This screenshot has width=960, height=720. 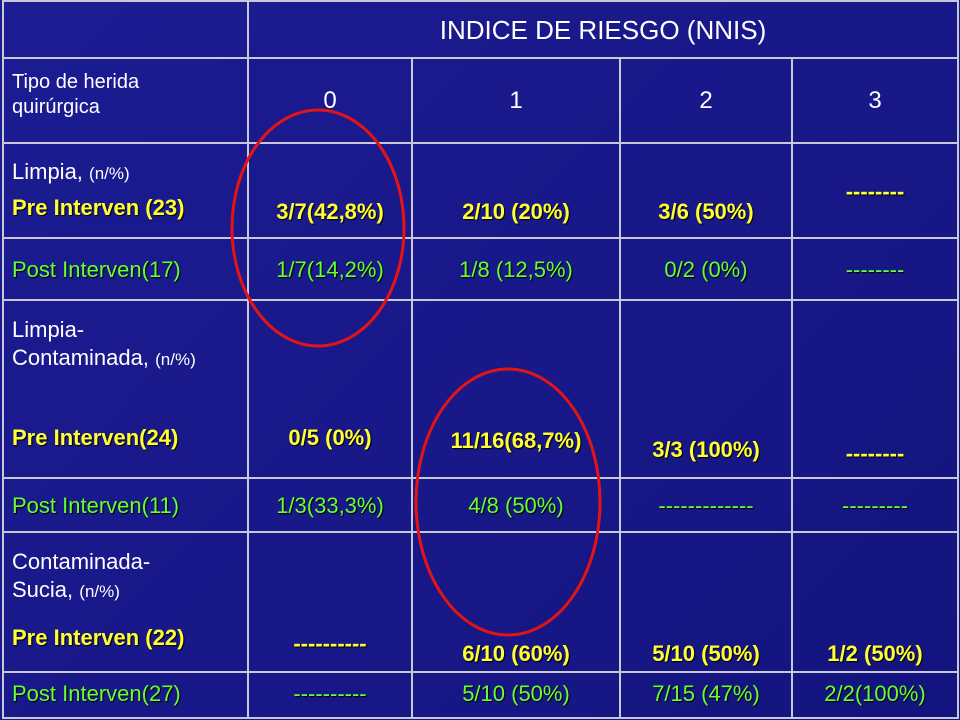 What do you see at coordinates (516, 211) in the screenshot?
I see `cell-value: 2/10 (20%)` at bounding box center [516, 211].